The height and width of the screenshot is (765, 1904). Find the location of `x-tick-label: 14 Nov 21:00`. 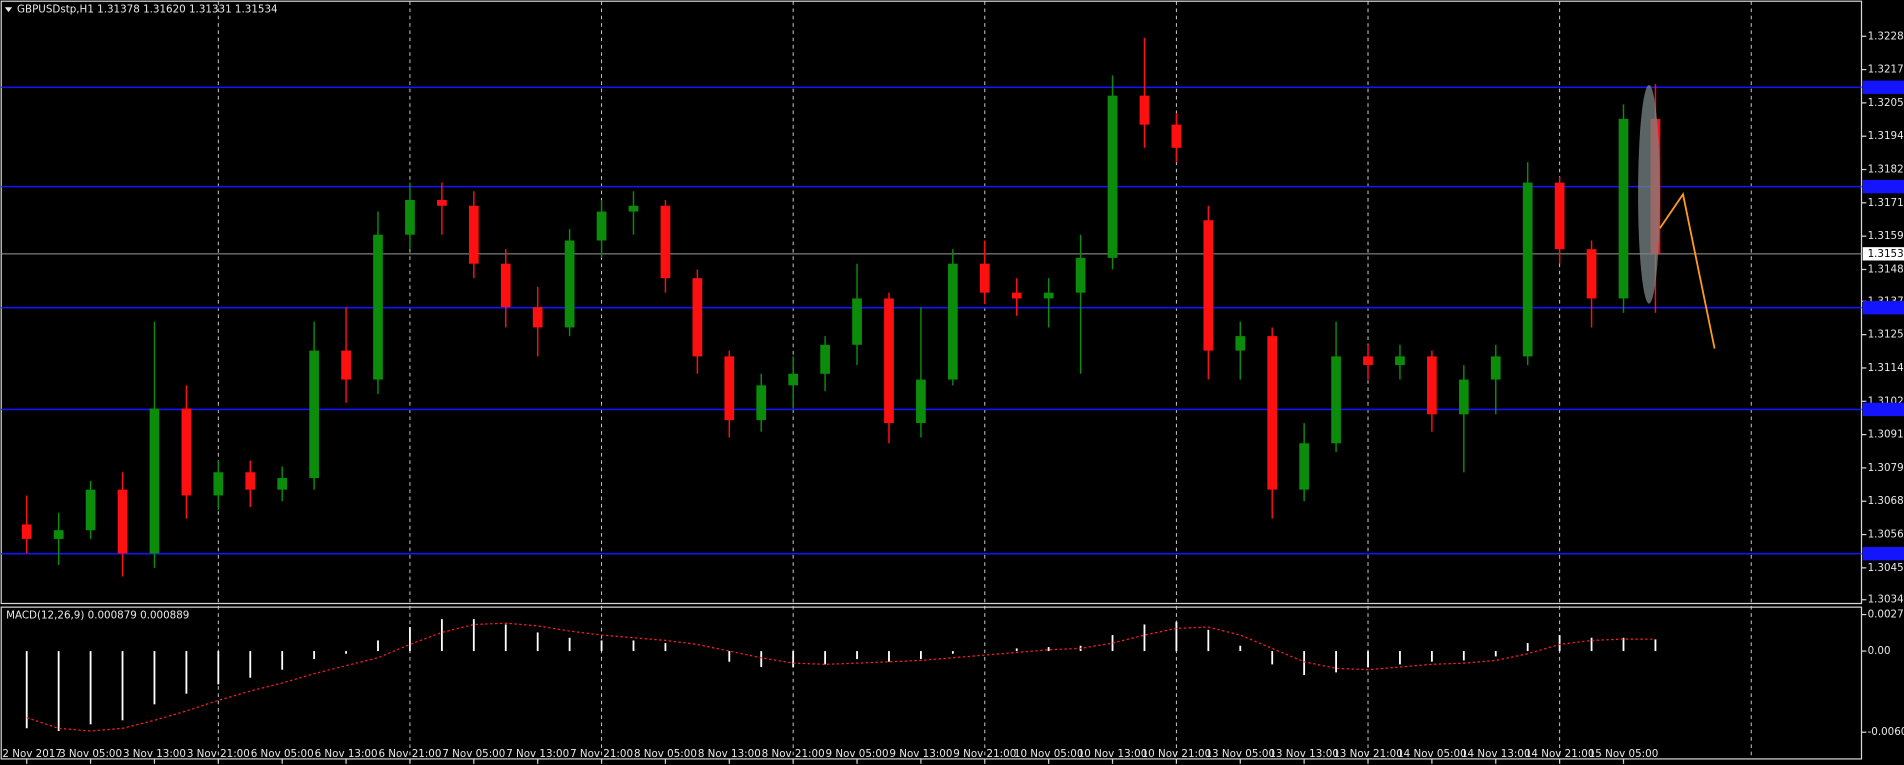

x-tick-label: 14 Nov 21:00 is located at coordinates (1560, 754).